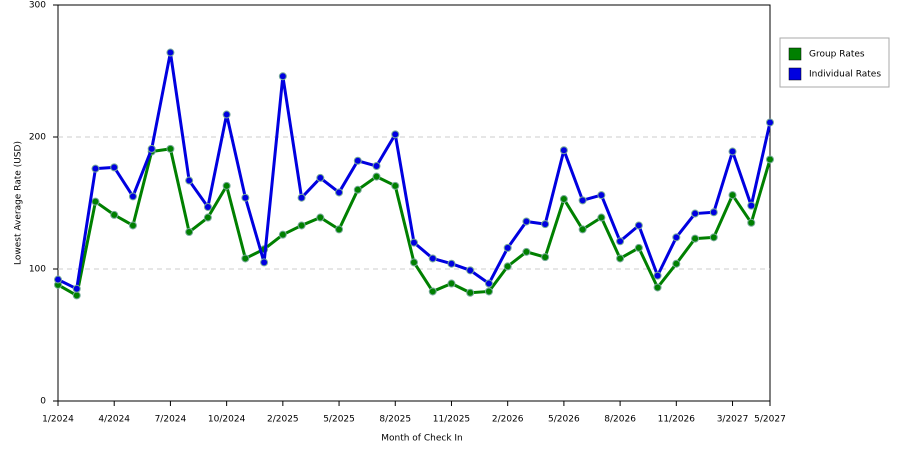  What do you see at coordinates (37, 270) in the screenshot?
I see `y-tick-label: 100` at bounding box center [37, 270].